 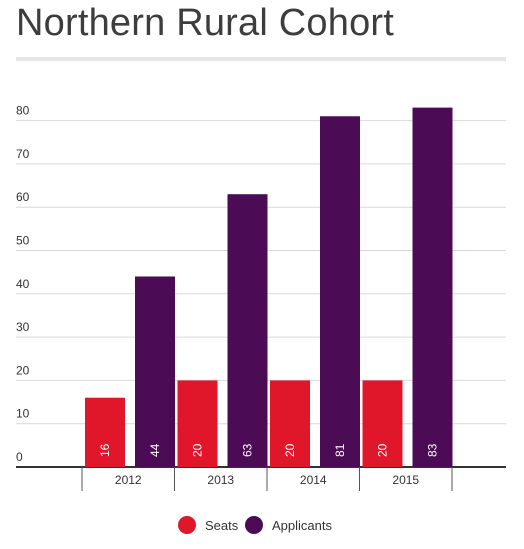 What do you see at coordinates (23, 414) in the screenshot?
I see `y-tick-label: 10` at bounding box center [23, 414].